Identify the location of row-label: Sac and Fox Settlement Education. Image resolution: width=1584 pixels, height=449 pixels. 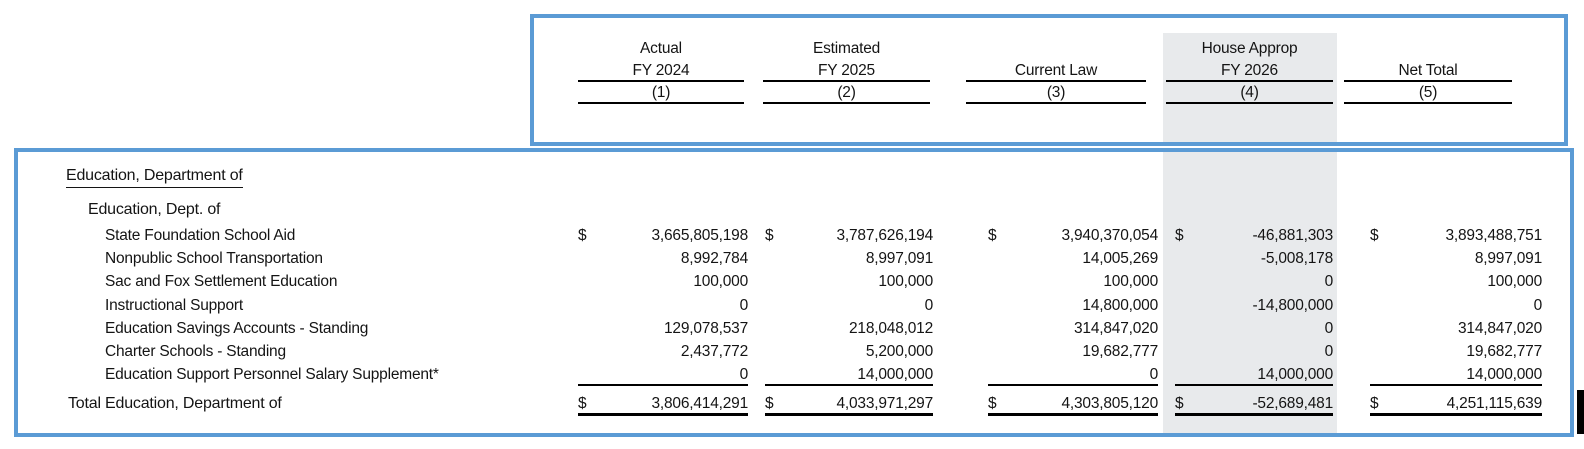
(221, 281).